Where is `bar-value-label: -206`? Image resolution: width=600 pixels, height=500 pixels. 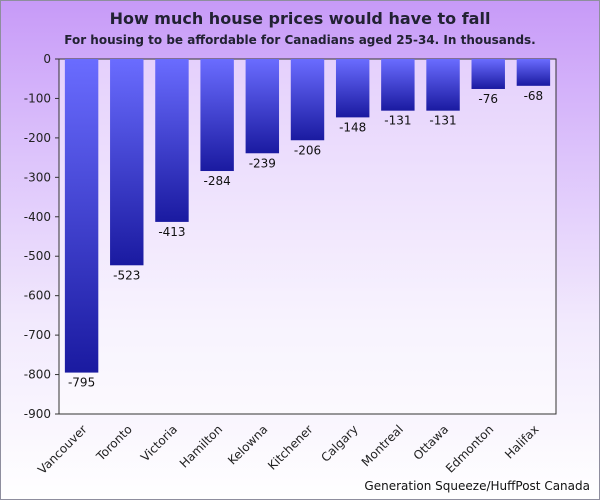
bar-value-label: -206 is located at coordinates (307, 150).